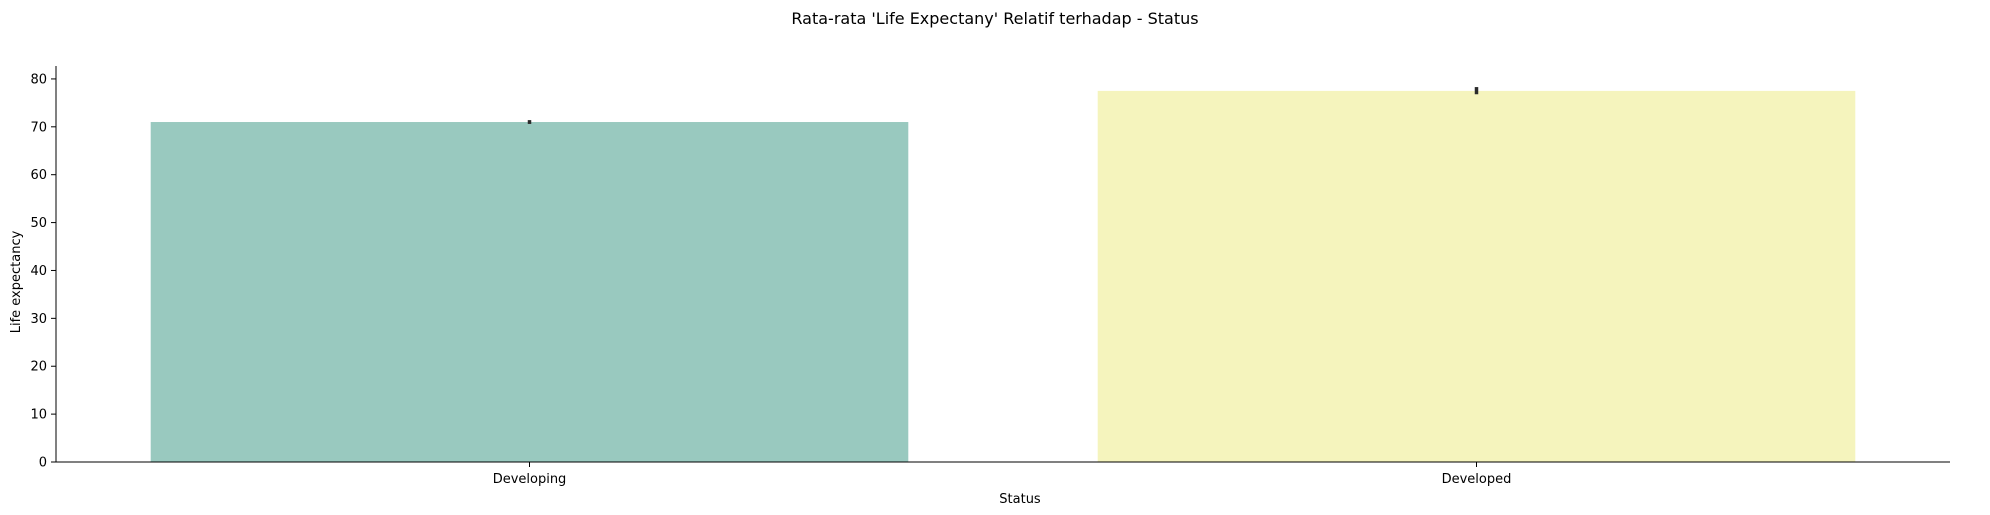  I want to click on y-tick-label: 20, so click(38, 367).